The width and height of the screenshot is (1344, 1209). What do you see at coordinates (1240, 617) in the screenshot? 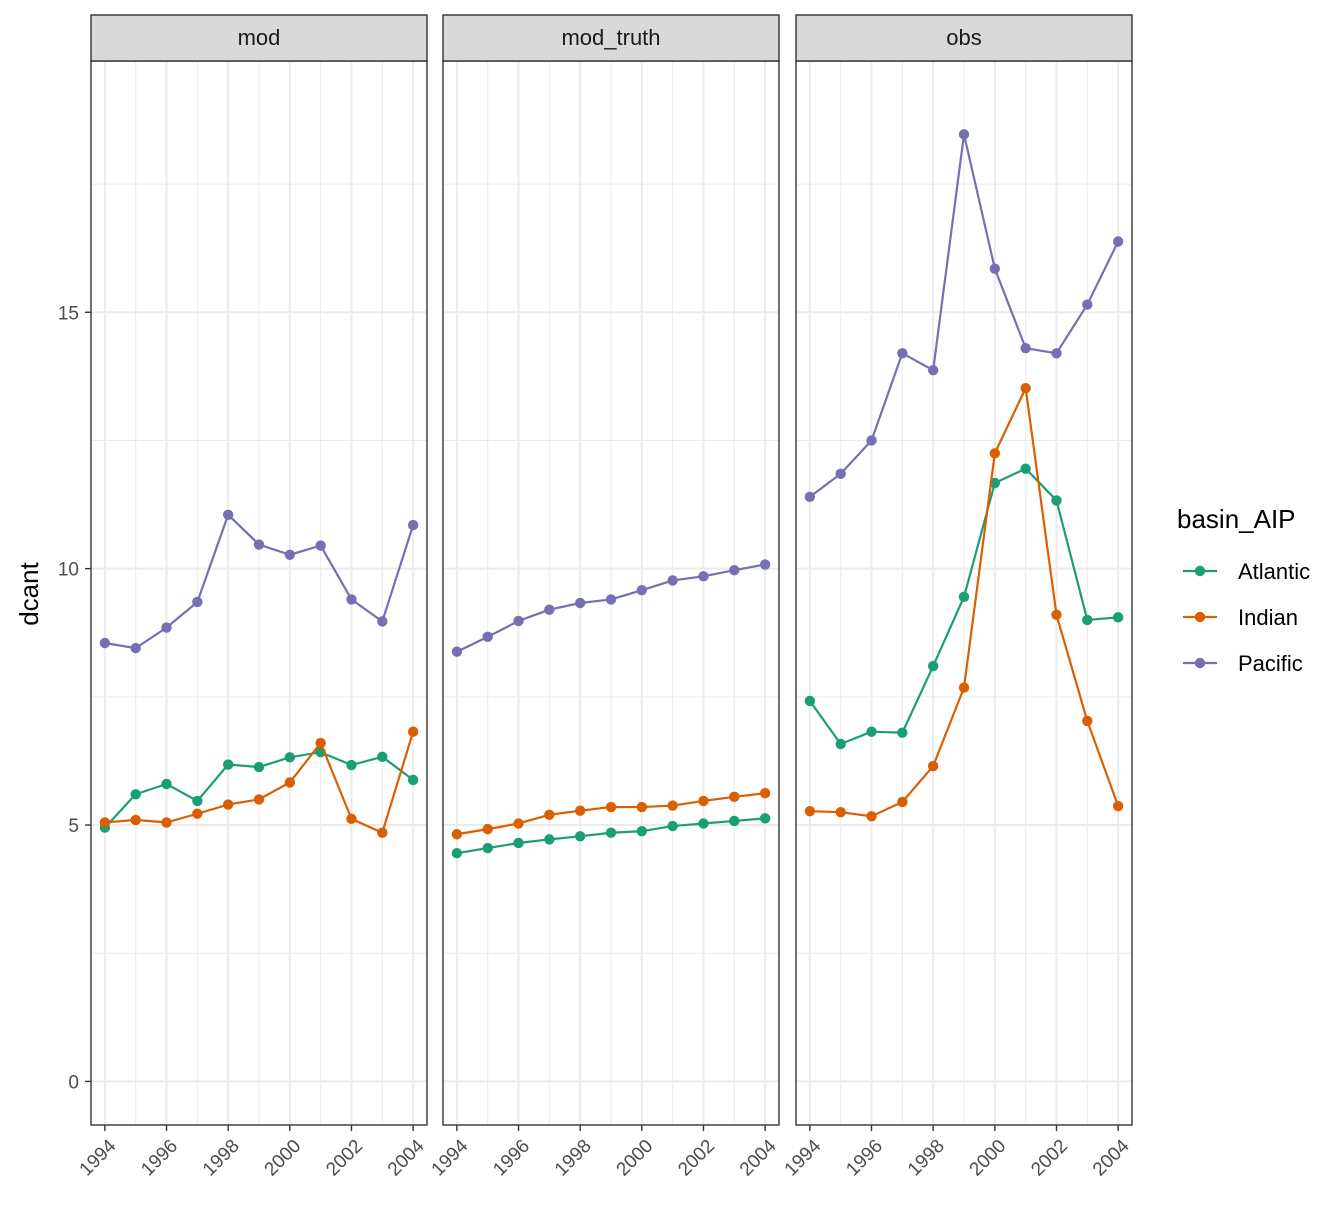
I see `legend-item-indian: Indian` at bounding box center [1240, 617].